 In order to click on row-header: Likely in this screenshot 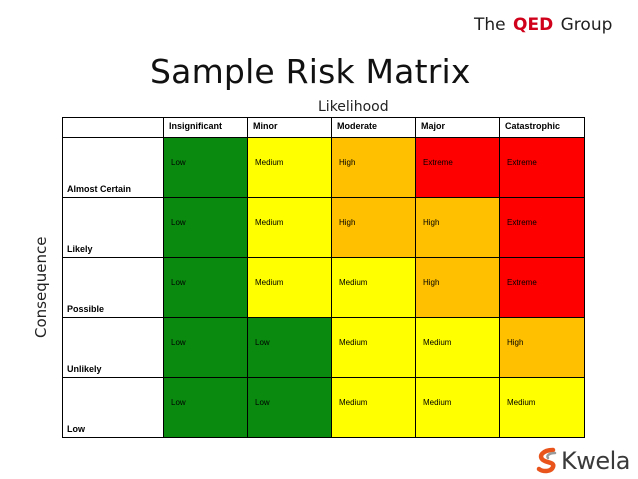, I will do `click(113, 227)`.